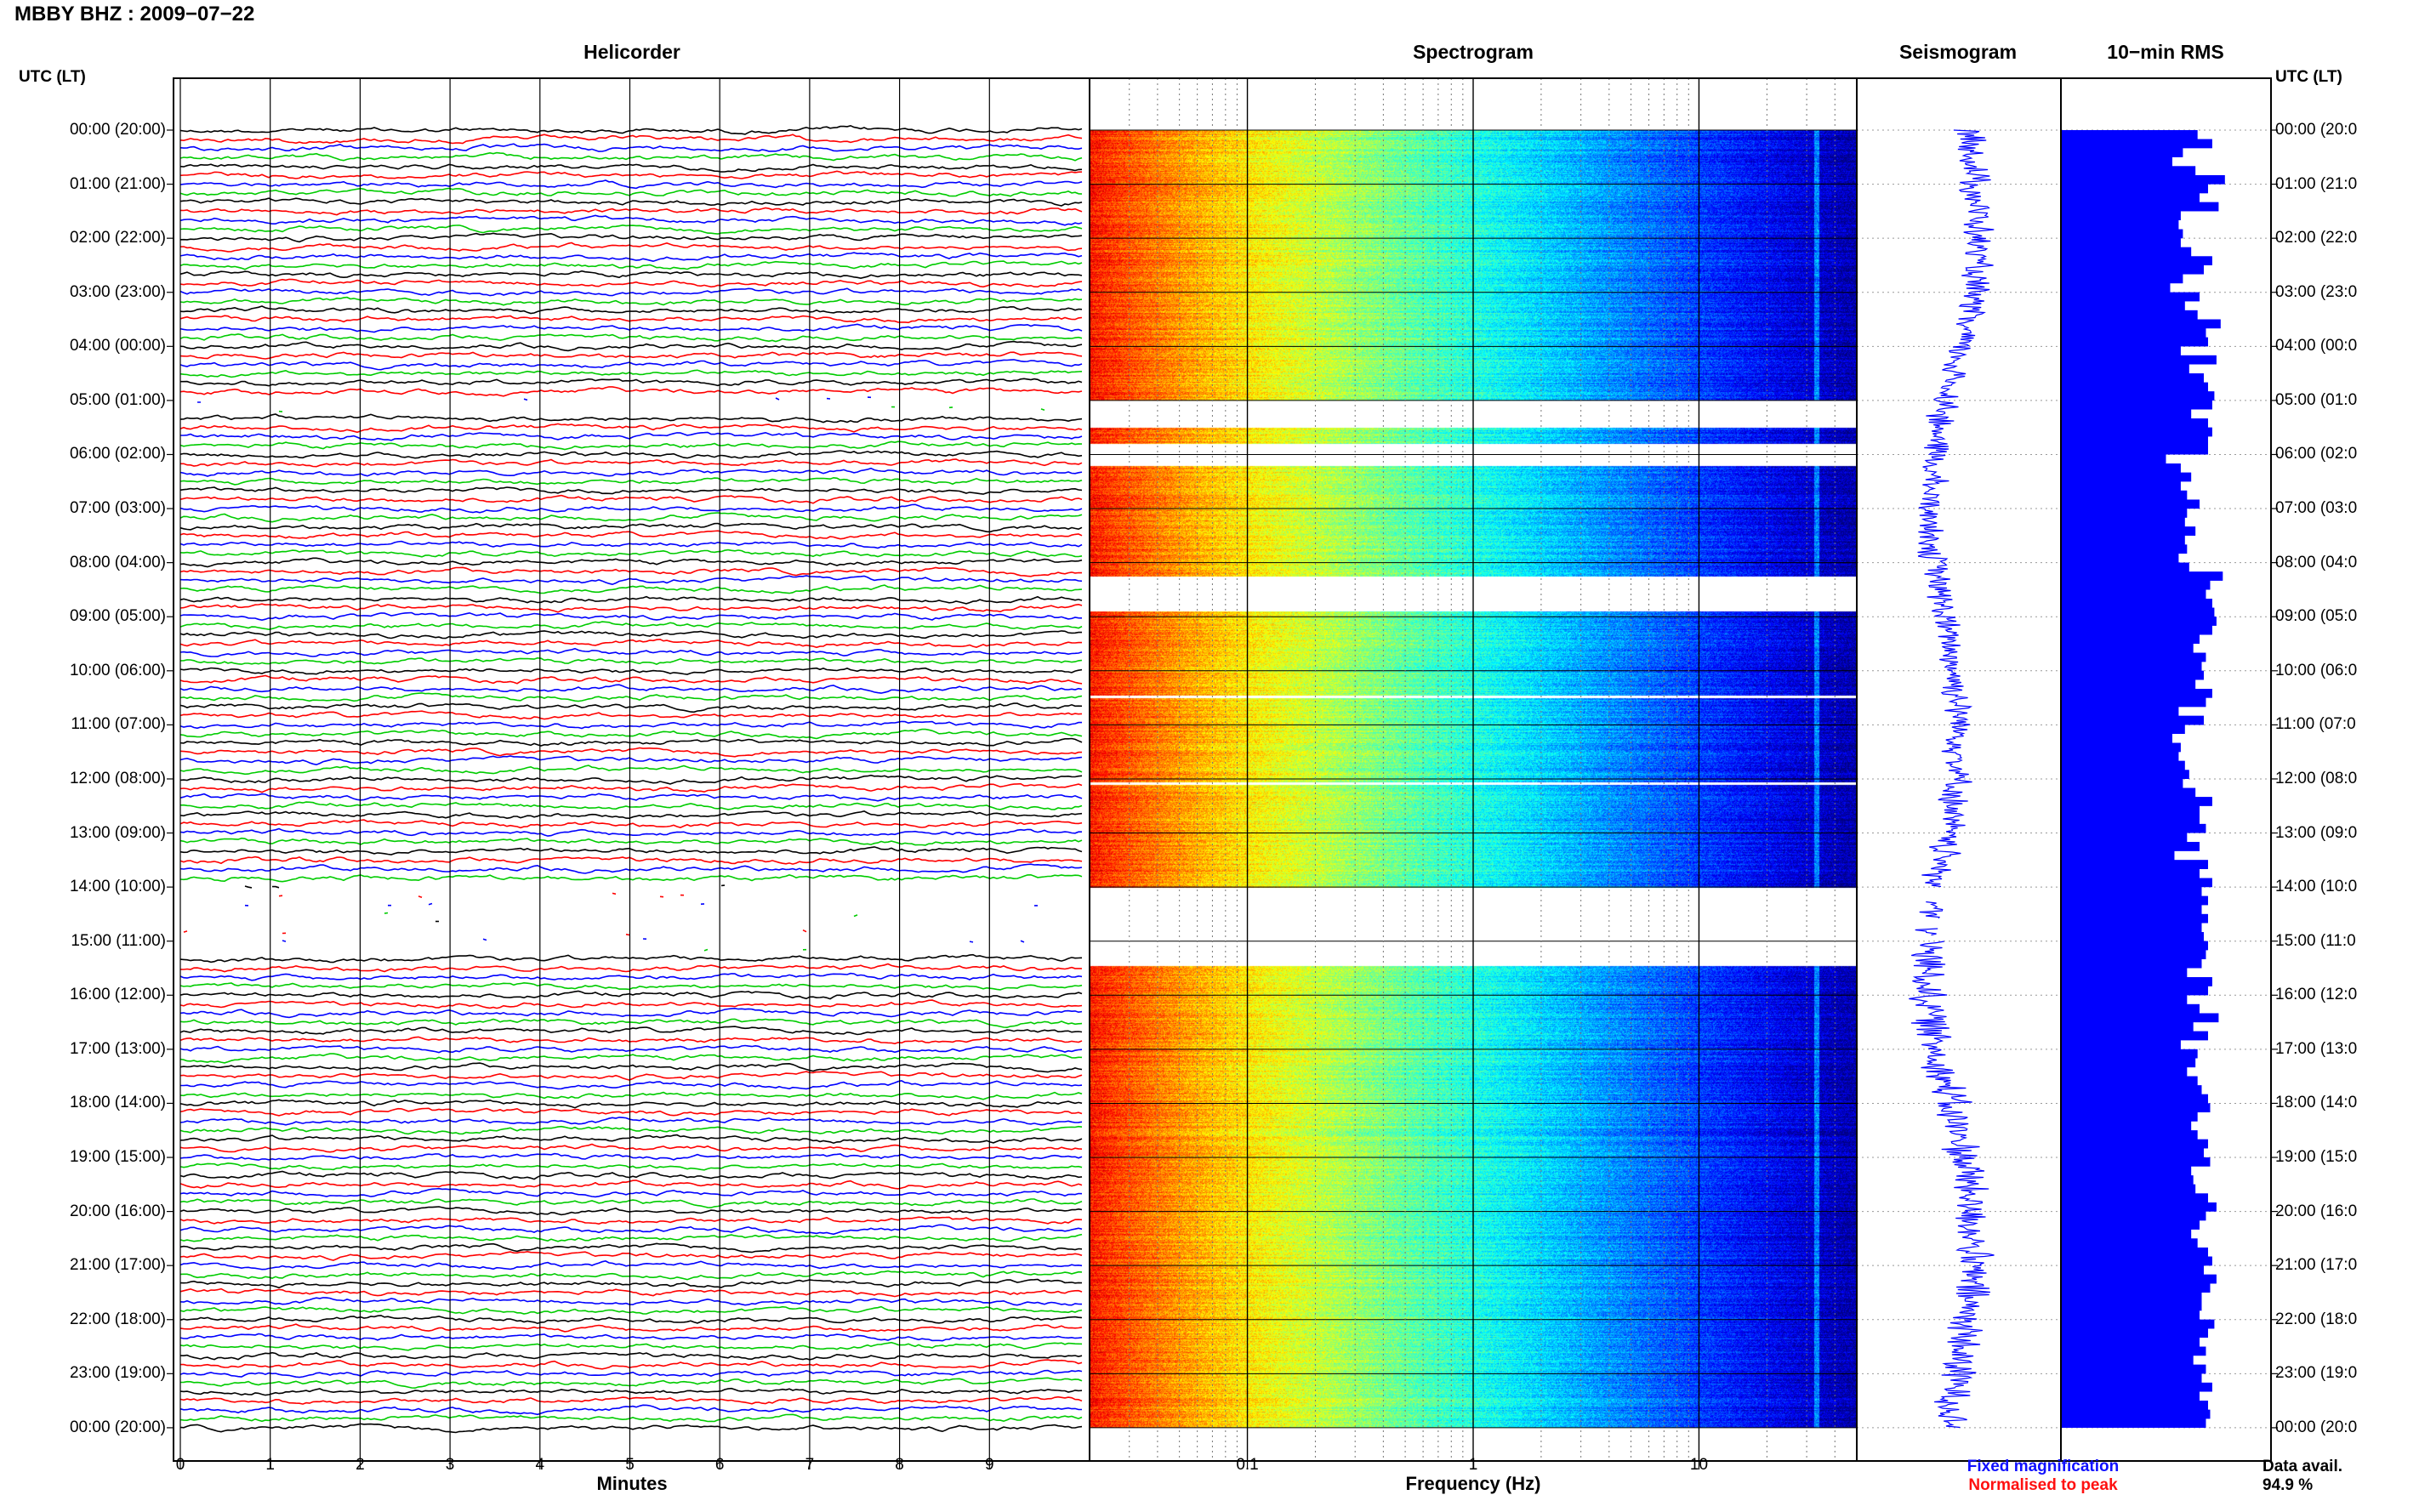  I want to click on right-time-label: 05:00 (01:0, so click(2316, 399).